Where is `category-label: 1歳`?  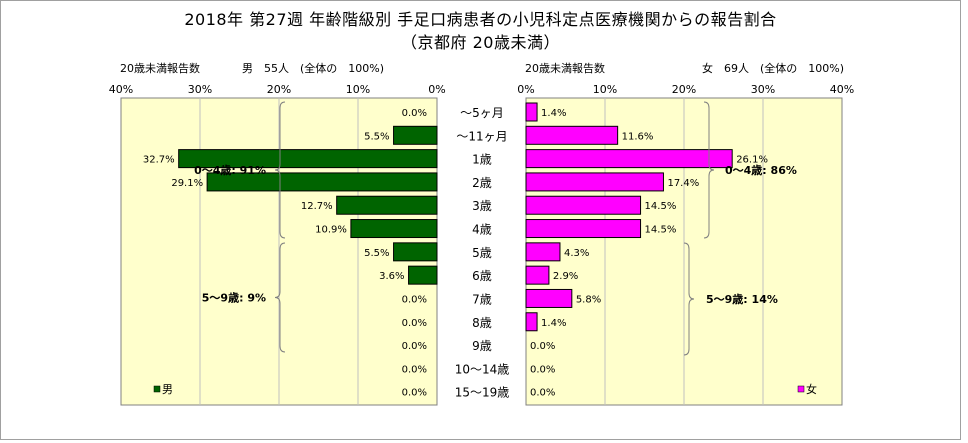 category-label: 1歳 is located at coordinates (482, 160).